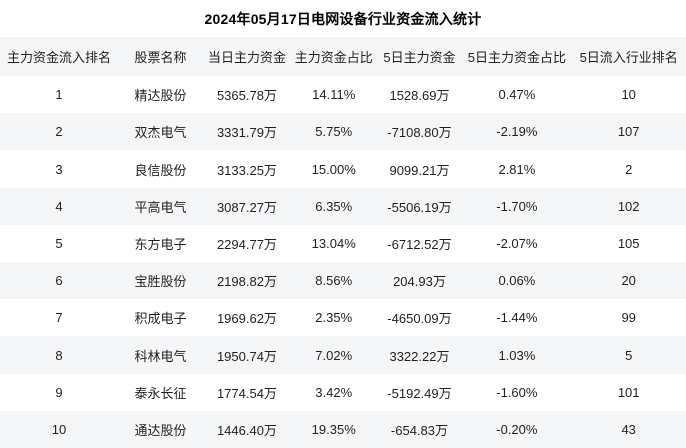 The image size is (686, 448). Describe the element at coordinates (59, 95) in the screenshot. I see `cell-main-inflow-rank: 1` at that location.